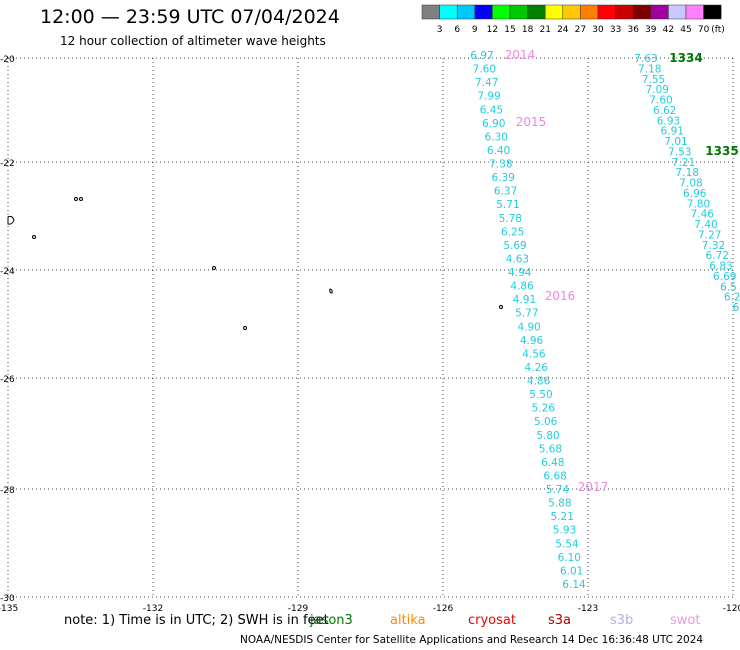 This screenshot has width=740, height=650. I want to click on wave-height-label: 6.14, so click(574, 585).